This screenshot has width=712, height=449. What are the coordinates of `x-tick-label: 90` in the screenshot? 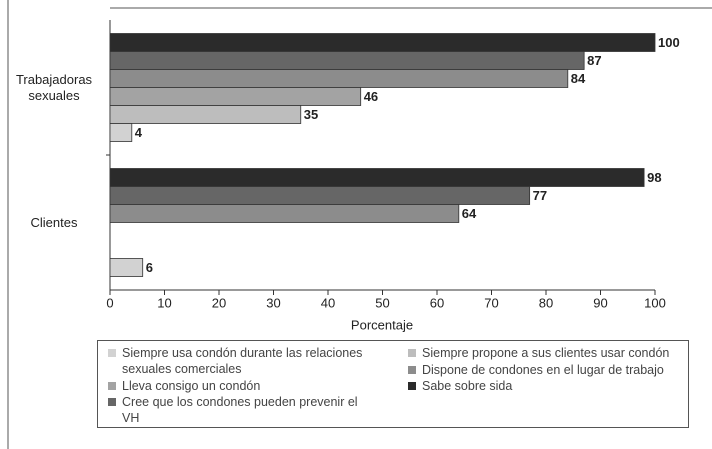 It's located at (600, 302).